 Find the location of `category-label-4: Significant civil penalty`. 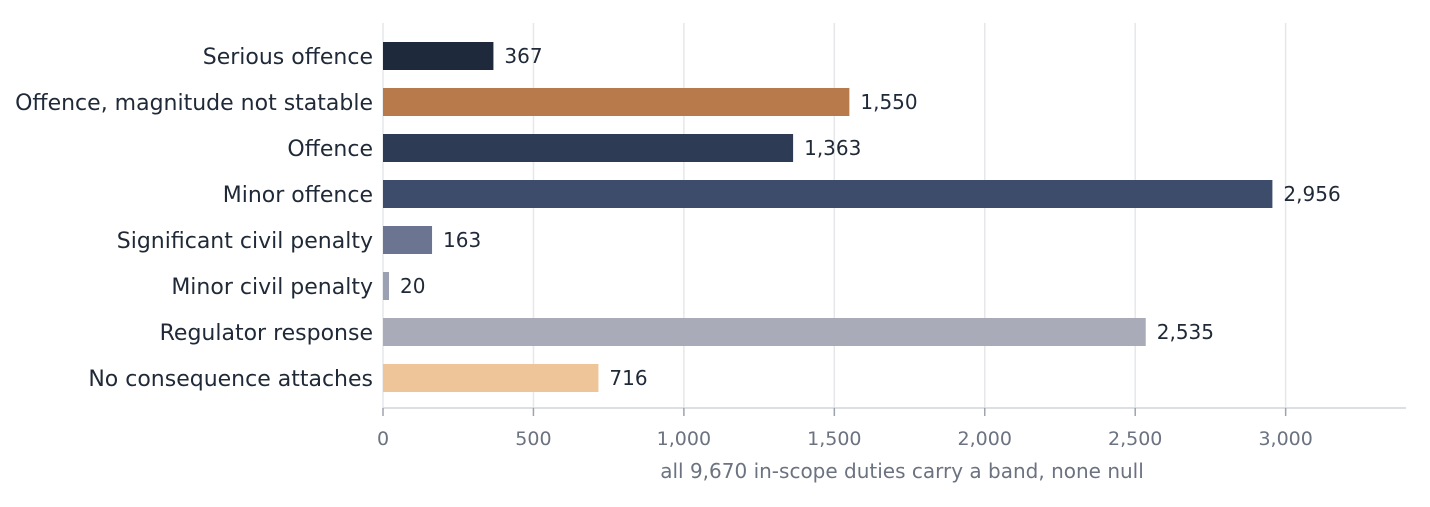

category-label-4: Significant civil penalty is located at coordinates (245, 241).